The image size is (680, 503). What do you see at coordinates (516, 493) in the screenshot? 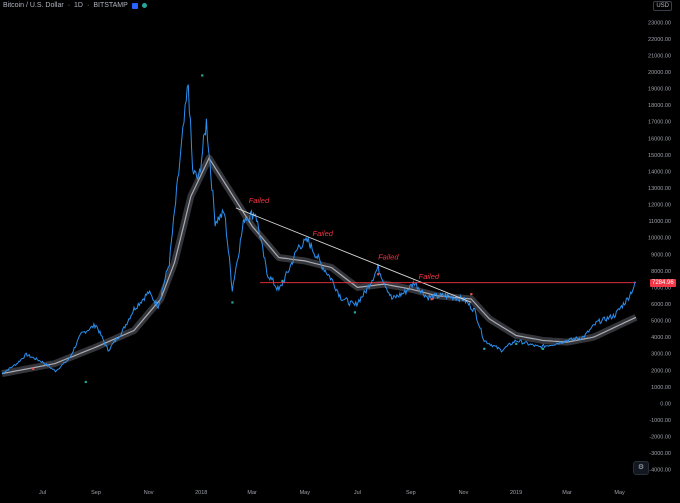
I see `x-tick-label: 2019` at bounding box center [516, 493].